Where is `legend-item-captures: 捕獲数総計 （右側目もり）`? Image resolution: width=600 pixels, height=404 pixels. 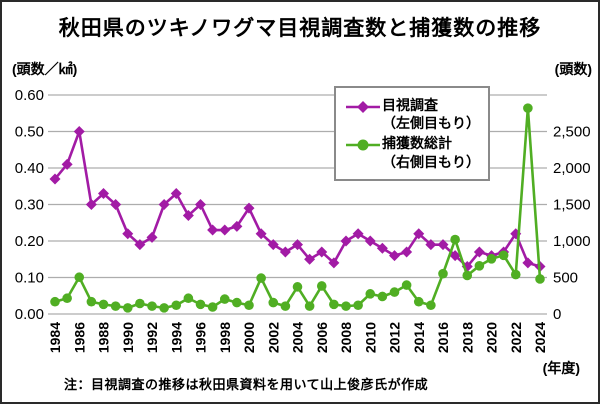
legend-item-captures: 捕獲数総計 （右側目もり） is located at coordinates (412, 152).